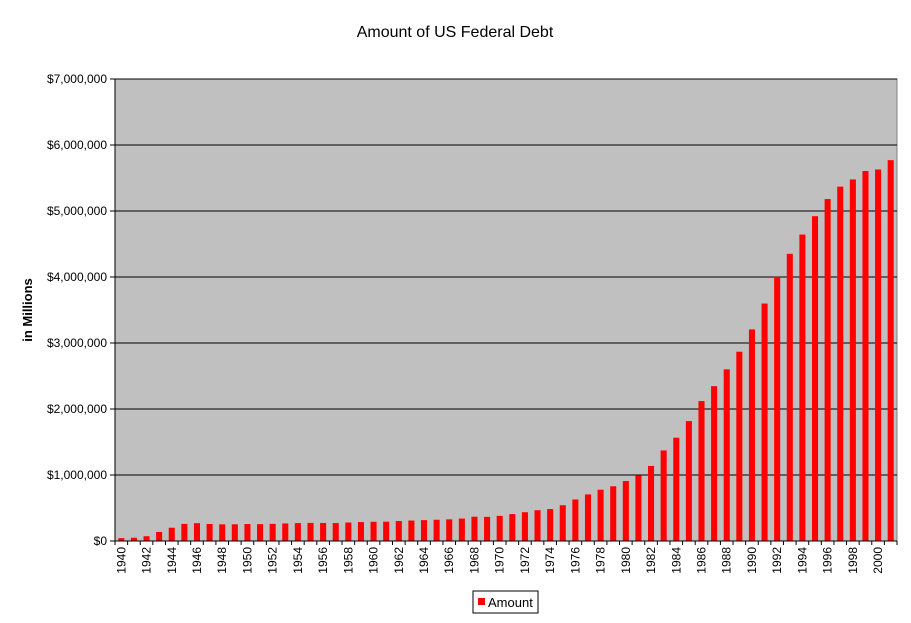 The width and height of the screenshot is (911, 623). What do you see at coordinates (890, 350) in the screenshot?
I see `bar-2001` at bounding box center [890, 350].